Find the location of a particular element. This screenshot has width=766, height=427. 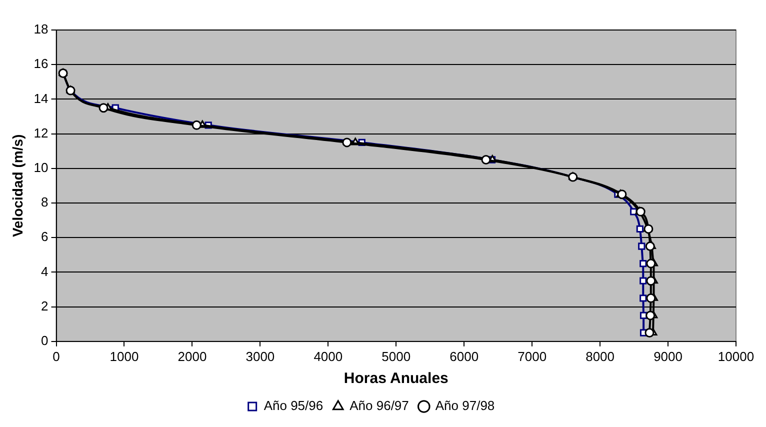

x-tick-label: 3000 is located at coordinates (260, 356).